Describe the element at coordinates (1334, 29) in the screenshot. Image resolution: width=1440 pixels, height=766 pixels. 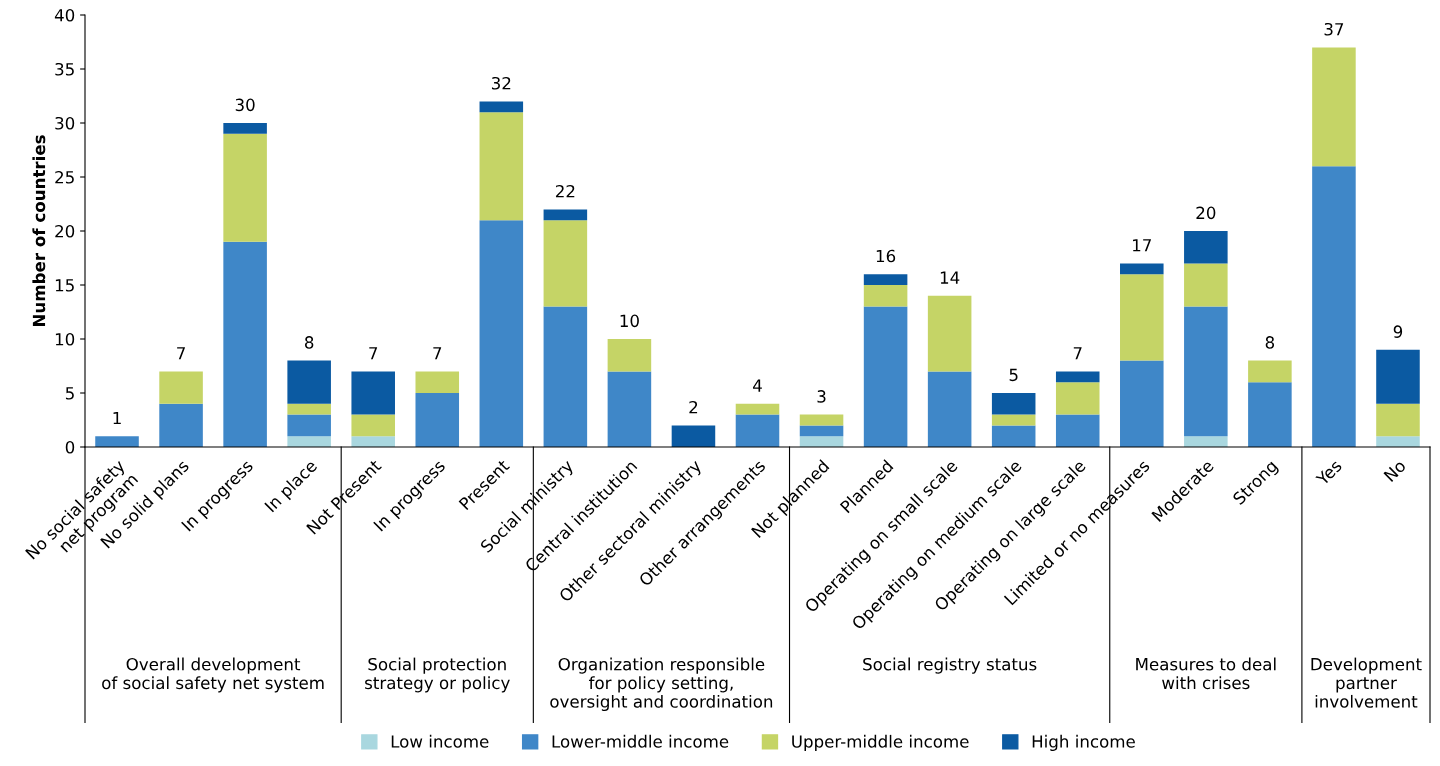
I see `total-label: 37` at that location.